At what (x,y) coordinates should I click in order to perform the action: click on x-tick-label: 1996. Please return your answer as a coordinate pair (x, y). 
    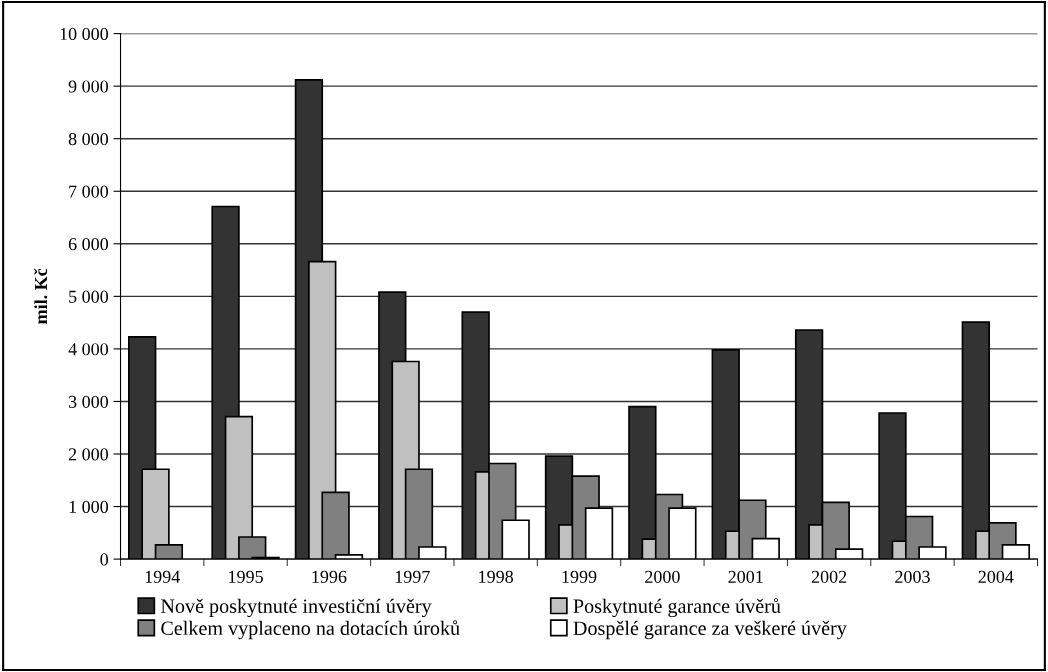
    Looking at the image, I should click on (329, 576).